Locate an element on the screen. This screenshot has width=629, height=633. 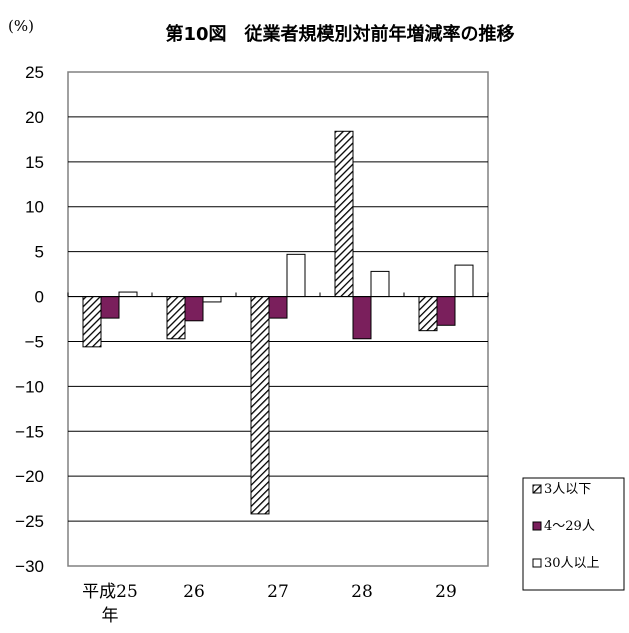
legend-label: 3人以下 is located at coordinates (567, 489).